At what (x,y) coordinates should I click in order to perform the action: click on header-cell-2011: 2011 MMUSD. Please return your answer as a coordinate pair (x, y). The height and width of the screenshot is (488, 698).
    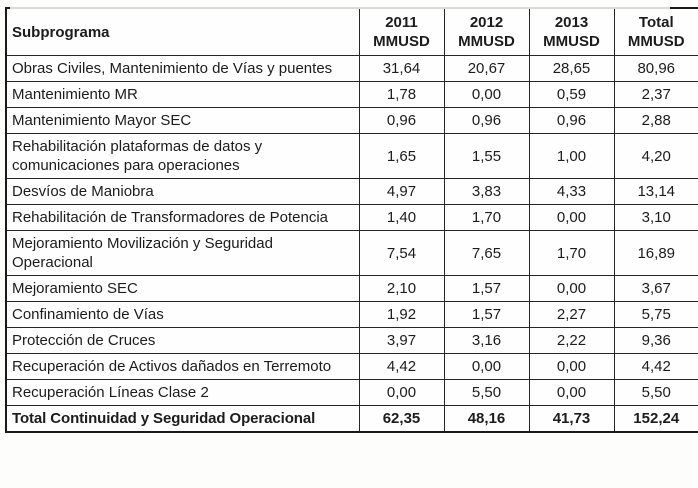
    Looking at the image, I should click on (401, 31).